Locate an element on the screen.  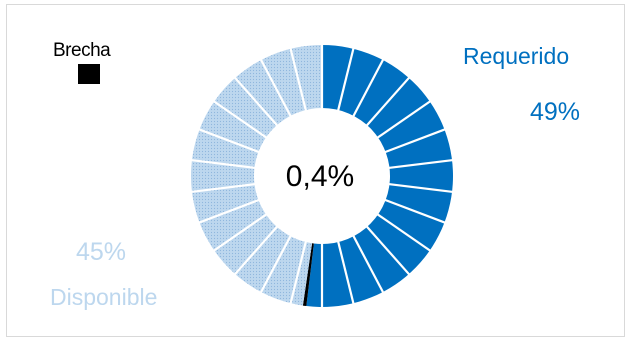
brecha-label: Brecha is located at coordinates (82, 50).